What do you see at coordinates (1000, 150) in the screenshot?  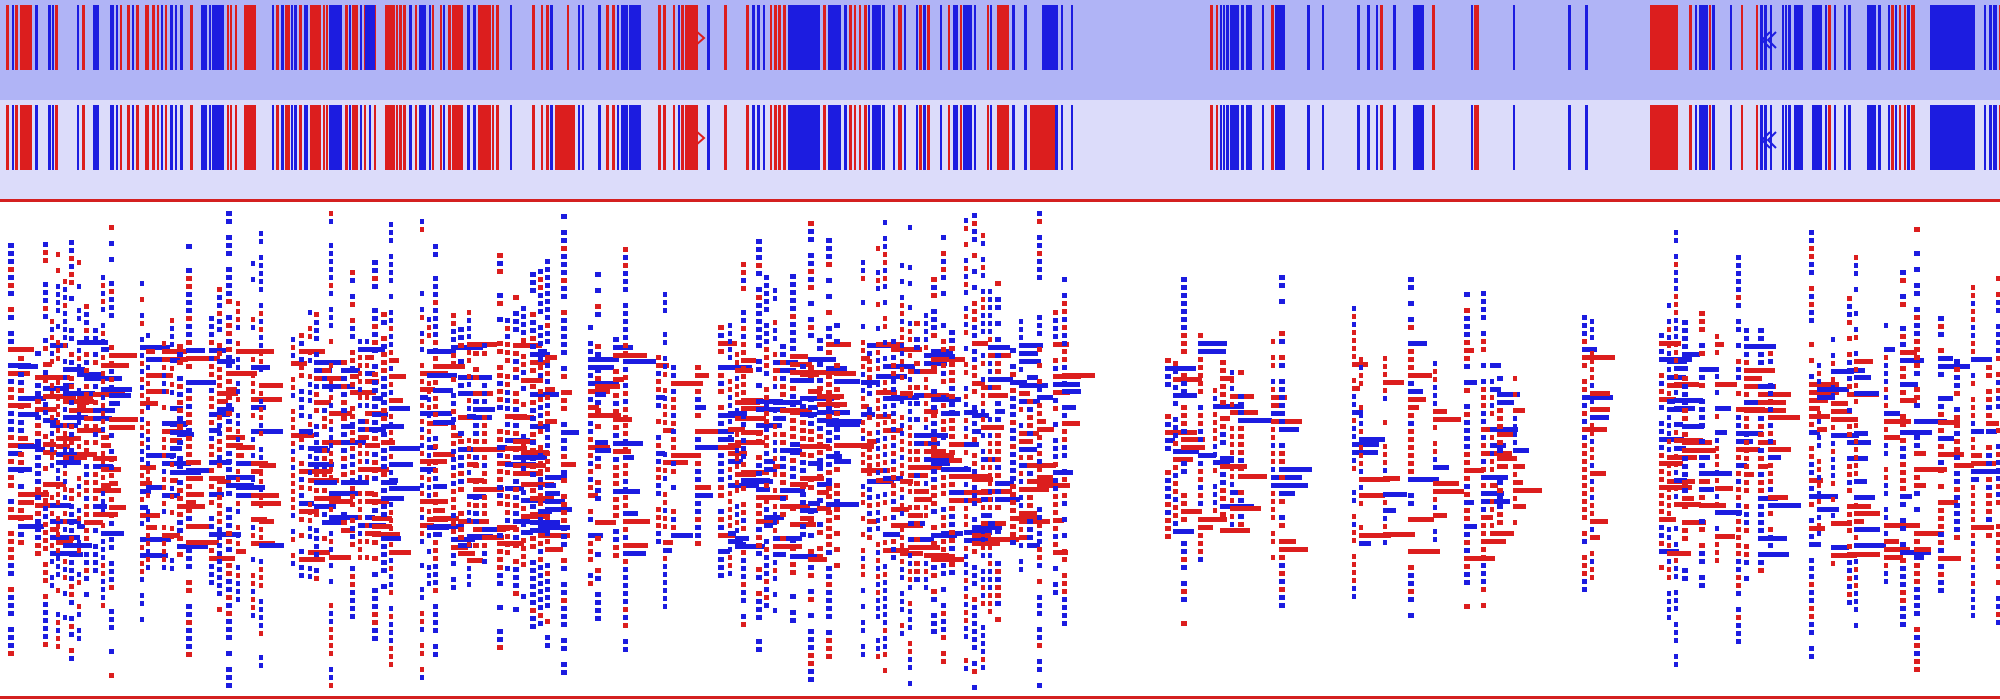 I see `alignment-track` at bounding box center [1000, 150].